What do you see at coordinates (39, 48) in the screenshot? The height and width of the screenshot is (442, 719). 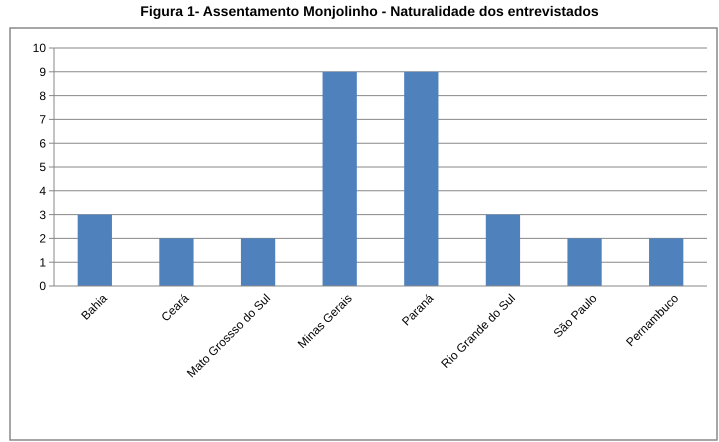 I see `y-tick-label: 10` at bounding box center [39, 48].